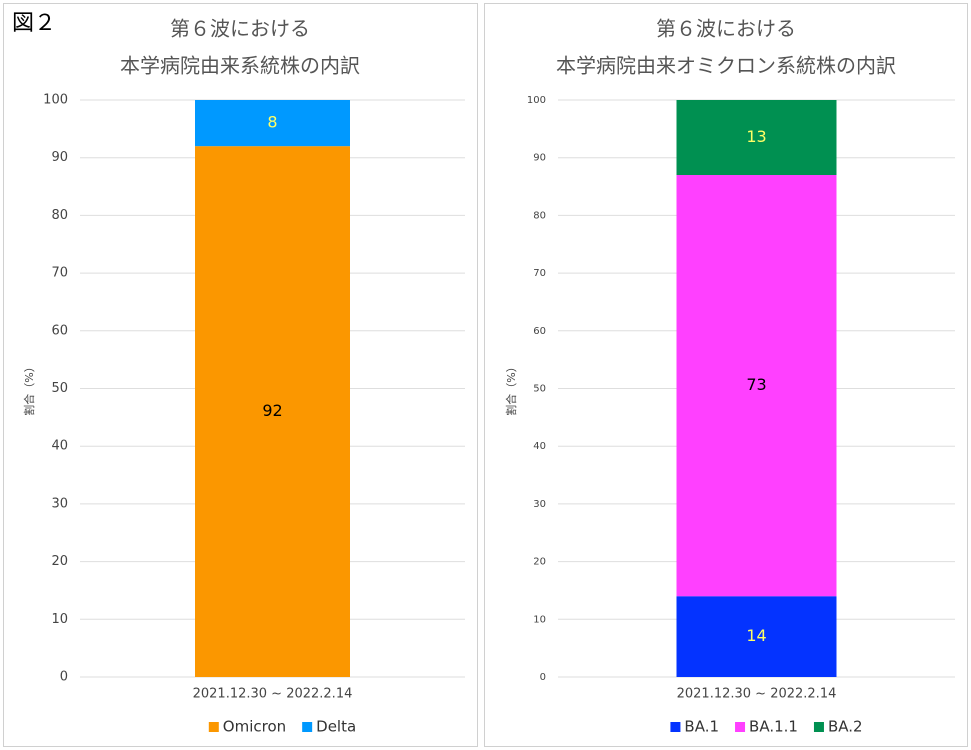 This screenshot has width=971, height=750. I want to click on figure-label: 図２, so click(34, 23).